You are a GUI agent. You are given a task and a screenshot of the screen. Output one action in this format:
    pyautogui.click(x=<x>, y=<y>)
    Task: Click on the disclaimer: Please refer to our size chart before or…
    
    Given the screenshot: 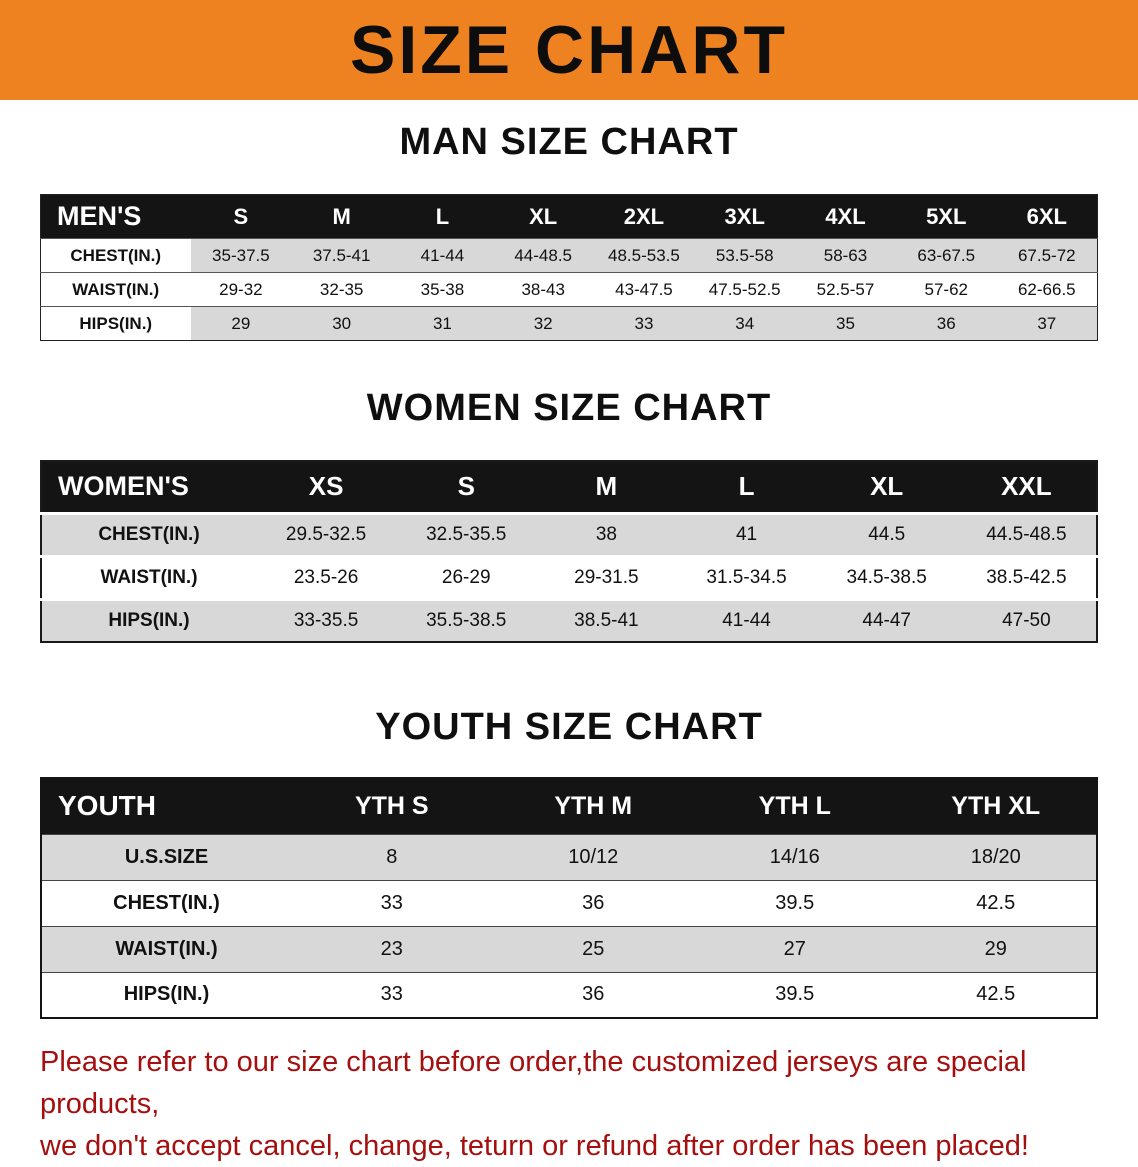 What is the action you would take?
    pyautogui.click(x=569, y=1104)
    